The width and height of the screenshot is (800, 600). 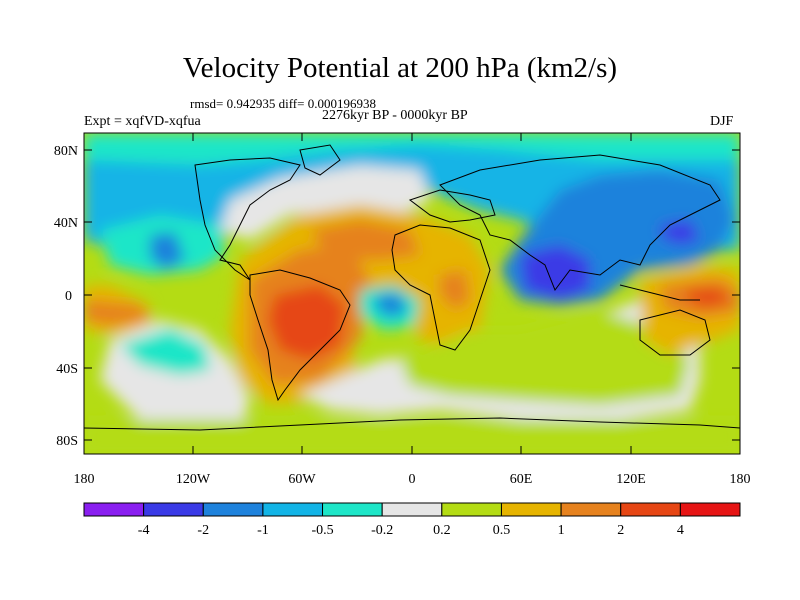 What do you see at coordinates (395, 115) in the screenshot?
I see `period-label: 2276kyr BP - 0000kyr BP` at bounding box center [395, 115].